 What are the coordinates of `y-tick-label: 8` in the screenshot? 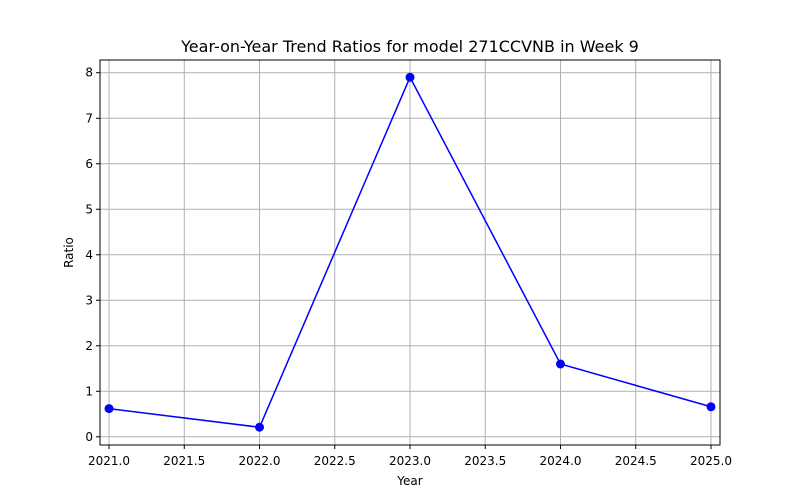 It's located at (89, 73).